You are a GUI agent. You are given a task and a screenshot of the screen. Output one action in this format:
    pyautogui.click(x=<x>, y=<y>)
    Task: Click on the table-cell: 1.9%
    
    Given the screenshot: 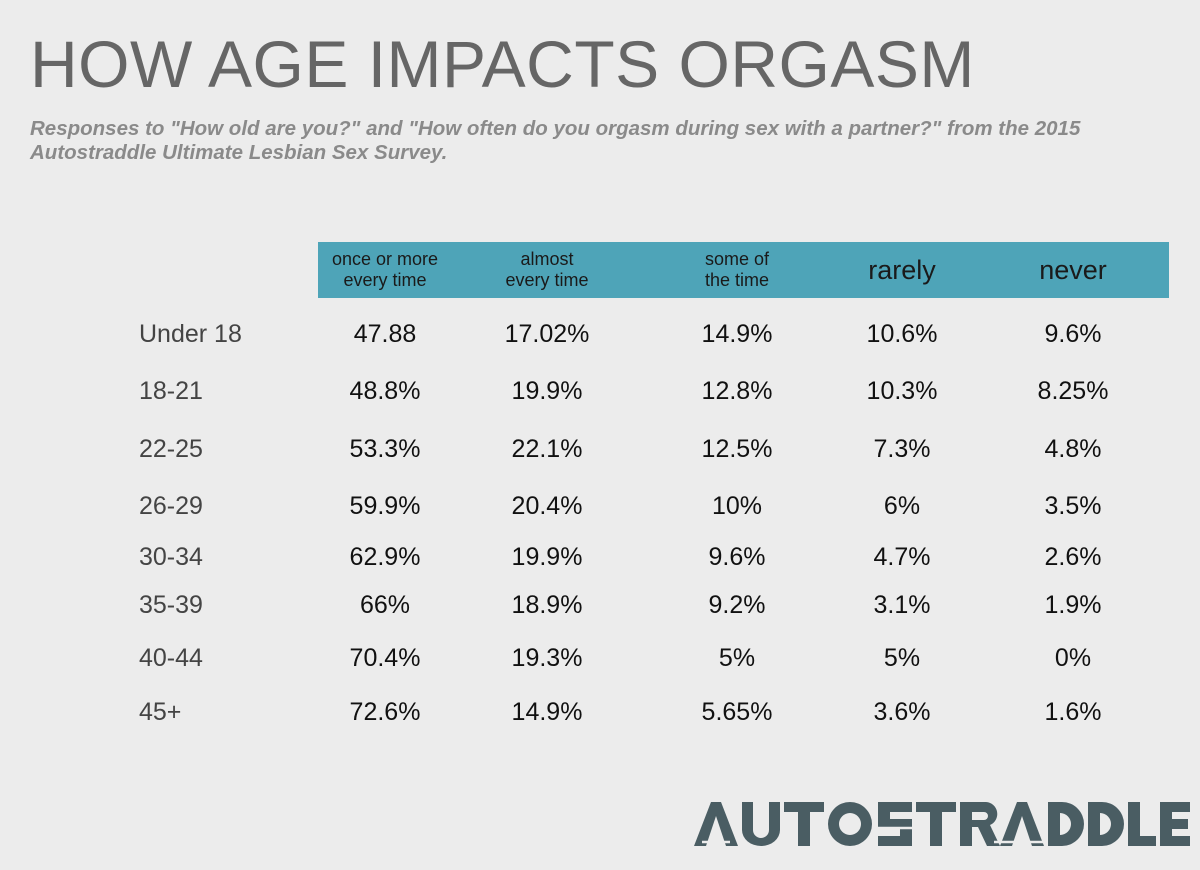 What is the action you would take?
    pyautogui.click(x=1073, y=605)
    